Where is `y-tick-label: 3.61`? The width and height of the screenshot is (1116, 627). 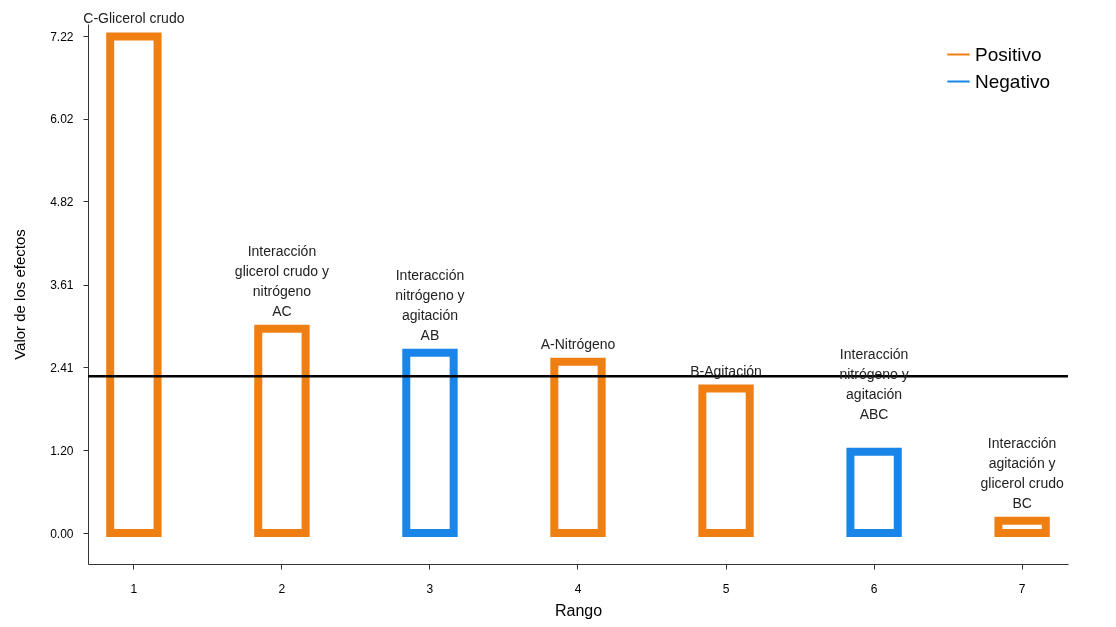 y-tick-label: 3.61 is located at coordinates (62, 285).